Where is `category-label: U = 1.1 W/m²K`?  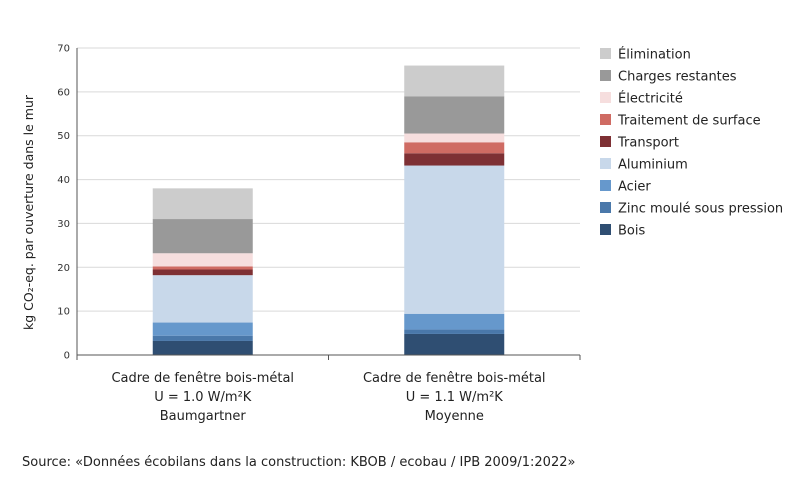
category-label: U = 1.1 W/m²K is located at coordinates (455, 397).